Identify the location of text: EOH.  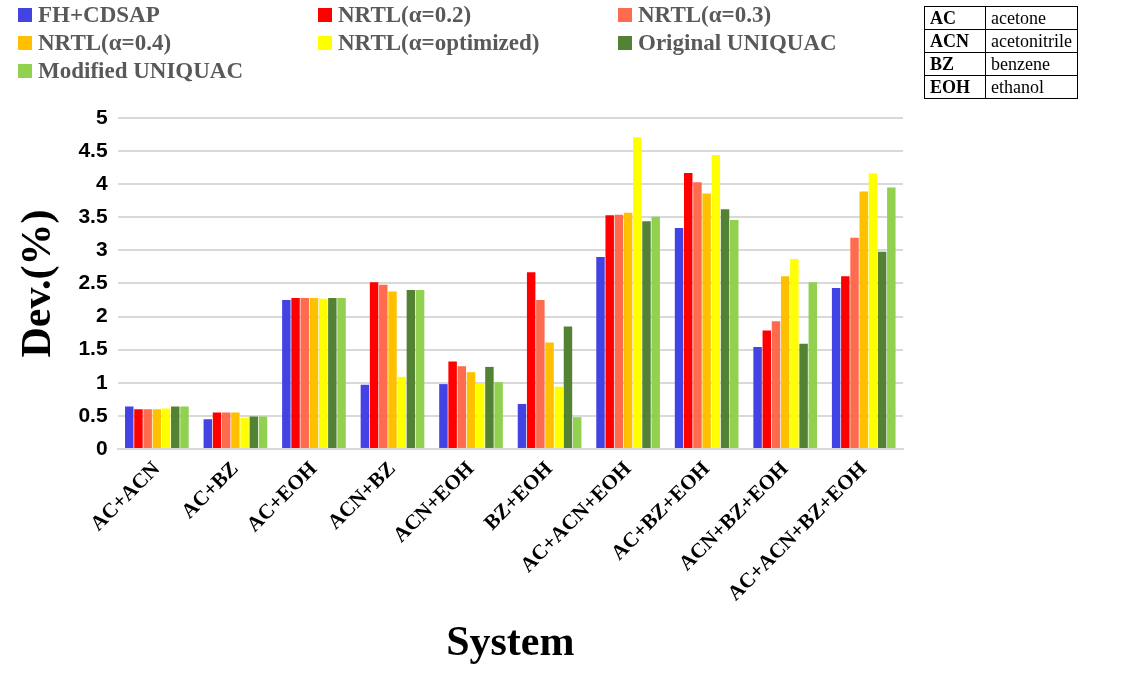
(955, 87).